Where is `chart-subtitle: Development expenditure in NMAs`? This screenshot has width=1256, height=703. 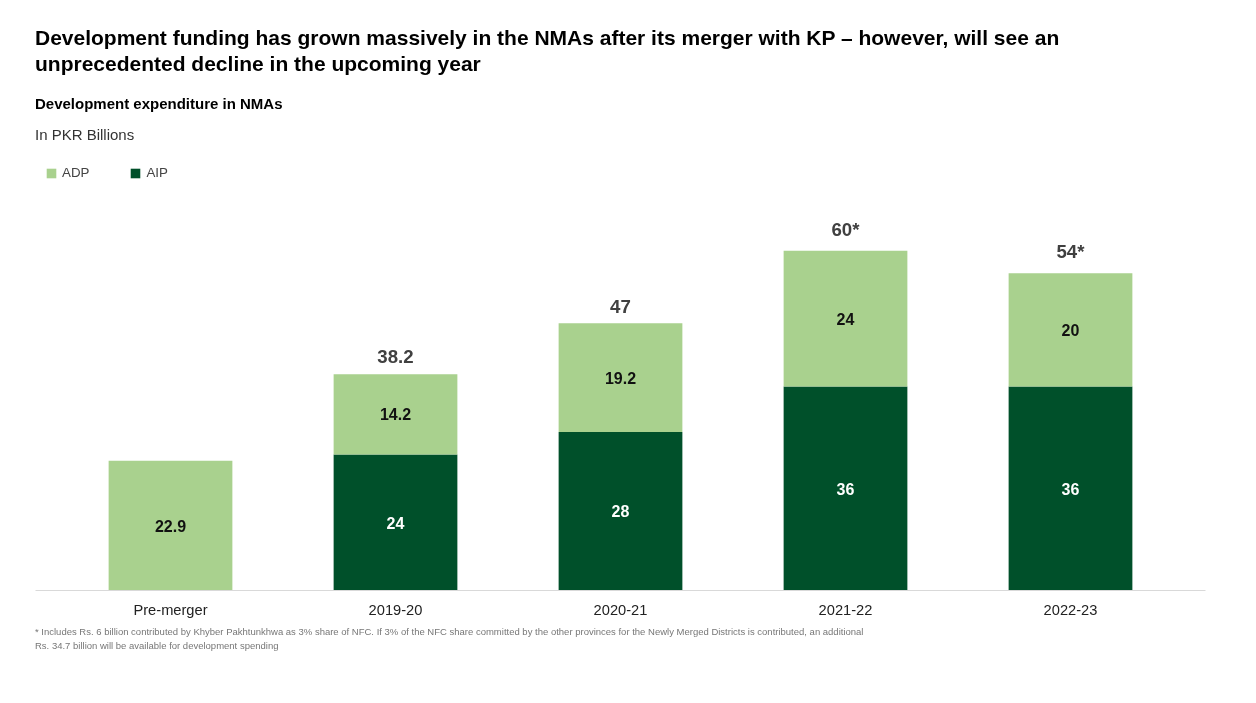
chart-subtitle: Development expenditure in NMAs is located at coordinates (159, 103).